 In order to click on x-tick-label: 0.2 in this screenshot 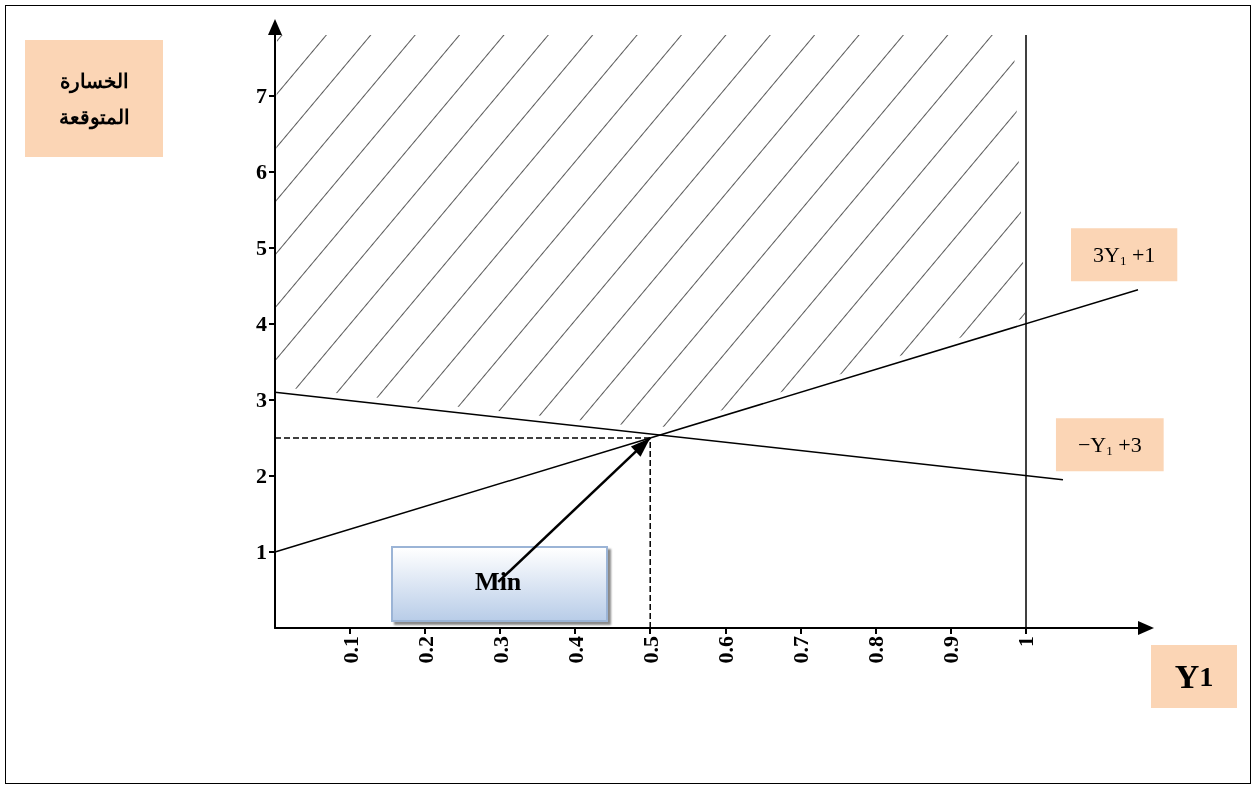, I will do `click(425, 650)`.